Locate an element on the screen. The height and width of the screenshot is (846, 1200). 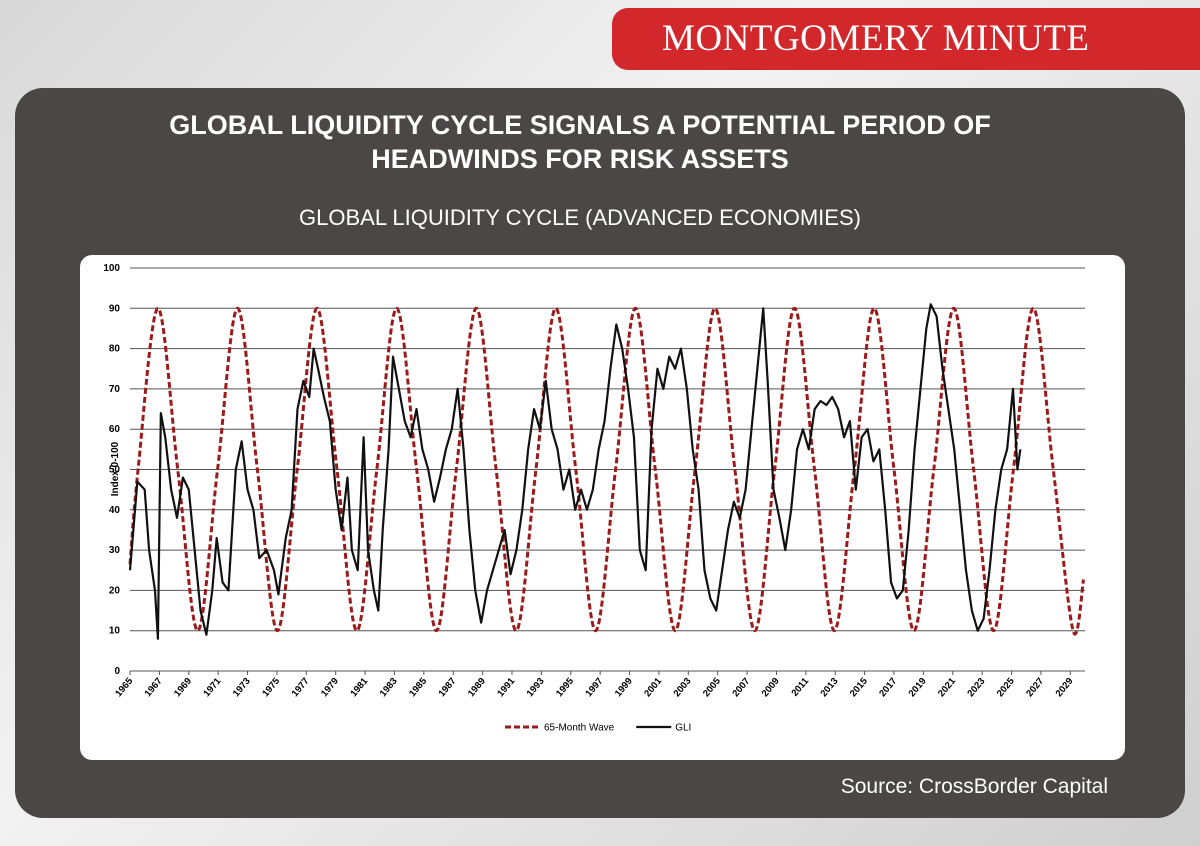
x-tick-label: 1979 is located at coordinates (330, 687).